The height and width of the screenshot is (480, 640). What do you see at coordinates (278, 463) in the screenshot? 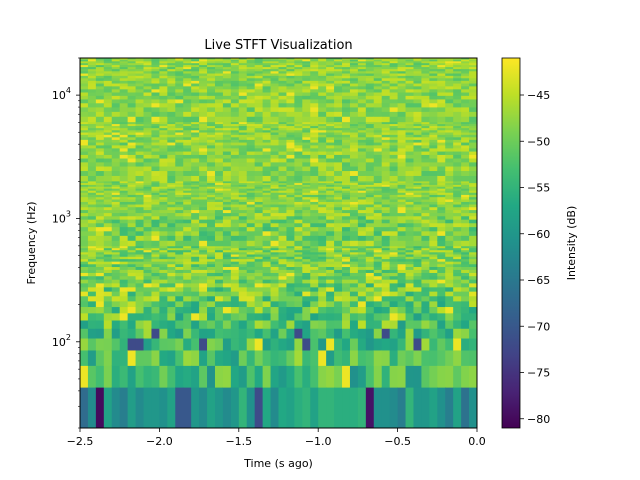
I see `x-axis-label: Time (s ago)` at bounding box center [278, 463].